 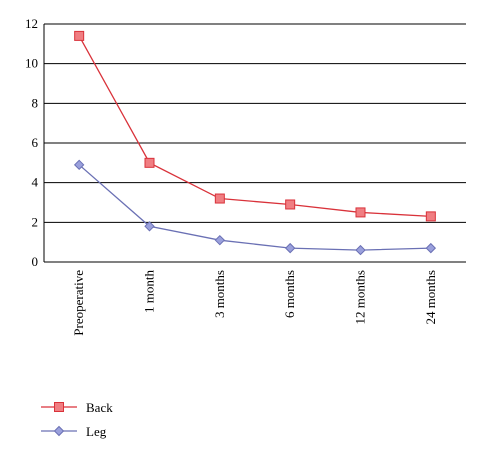 I want to click on y-tick-label: 4, so click(x=35, y=182).